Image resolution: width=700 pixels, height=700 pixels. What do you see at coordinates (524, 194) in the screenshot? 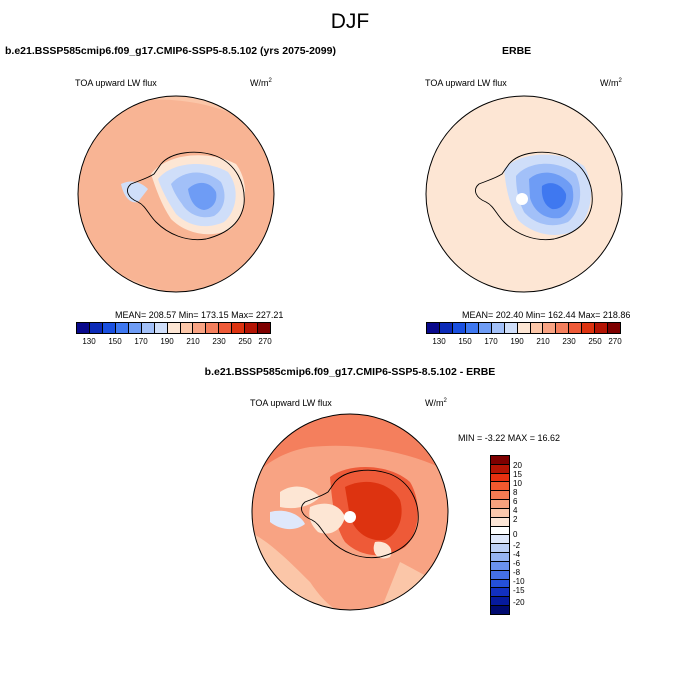
I see `panel2-polar-map` at bounding box center [524, 194].